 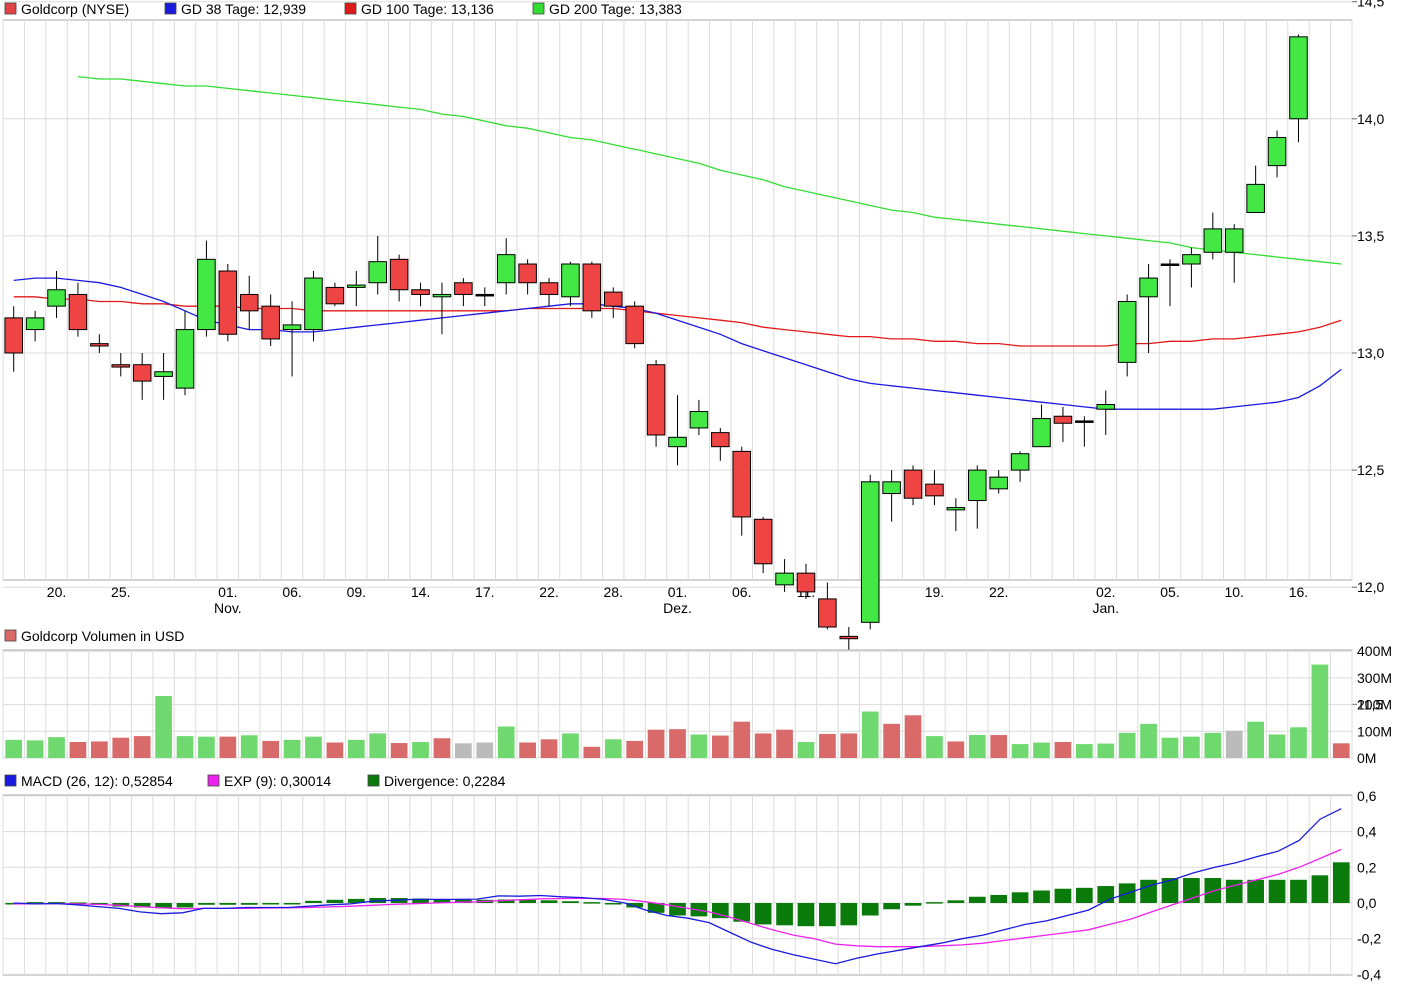 I want to click on volume-y-tick-label: 400M, so click(x=1374, y=651).